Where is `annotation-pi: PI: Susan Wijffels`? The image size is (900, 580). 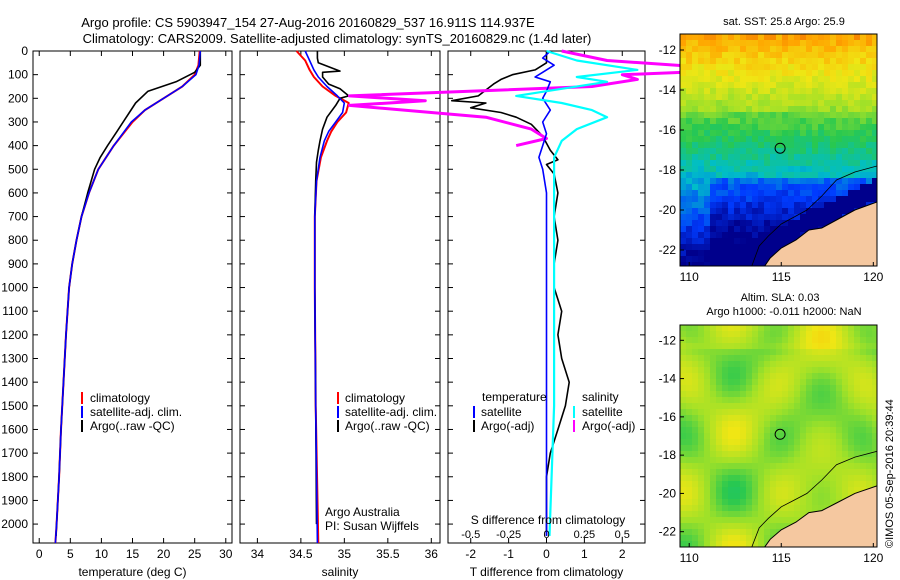
annotation-pi: PI: Susan Wijffels is located at coordinates (372, 526).